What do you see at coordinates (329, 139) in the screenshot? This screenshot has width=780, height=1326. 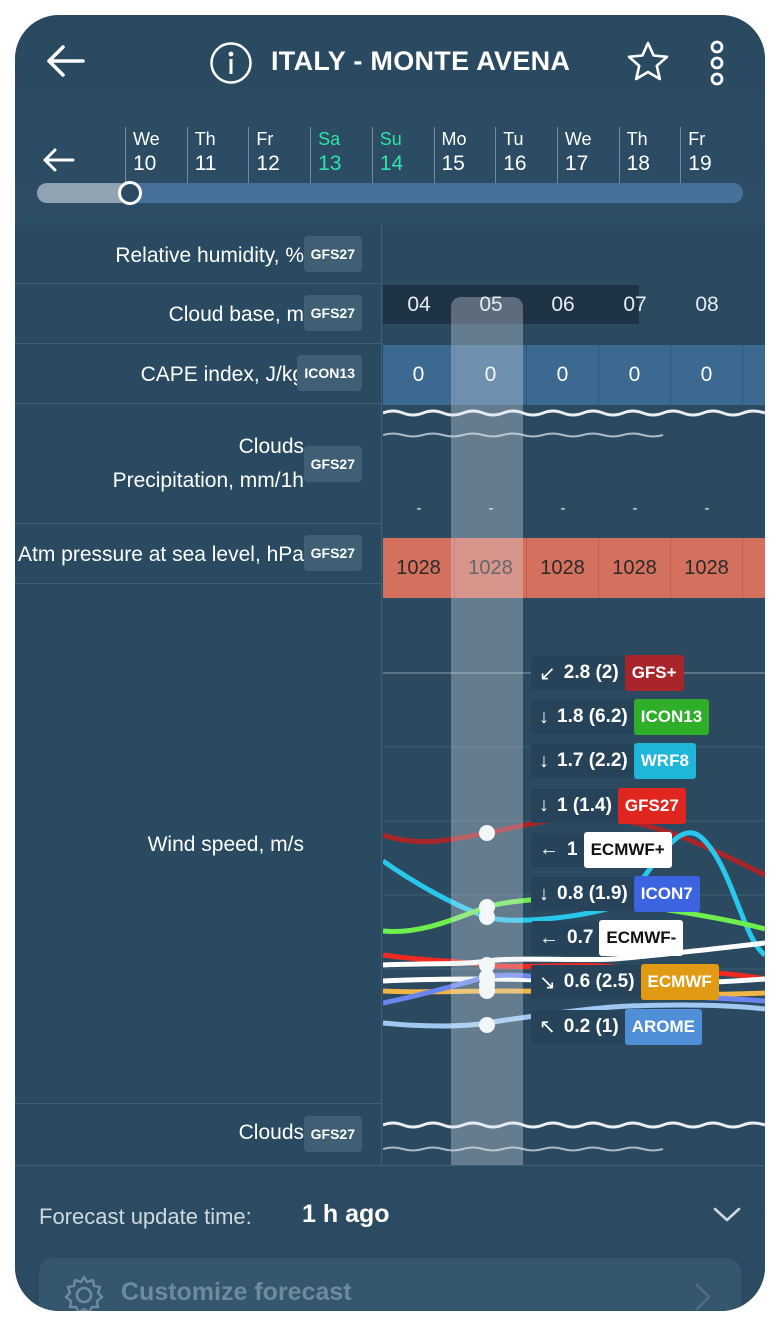 I see `day-name: Sa` at bounding box center [329, 139].